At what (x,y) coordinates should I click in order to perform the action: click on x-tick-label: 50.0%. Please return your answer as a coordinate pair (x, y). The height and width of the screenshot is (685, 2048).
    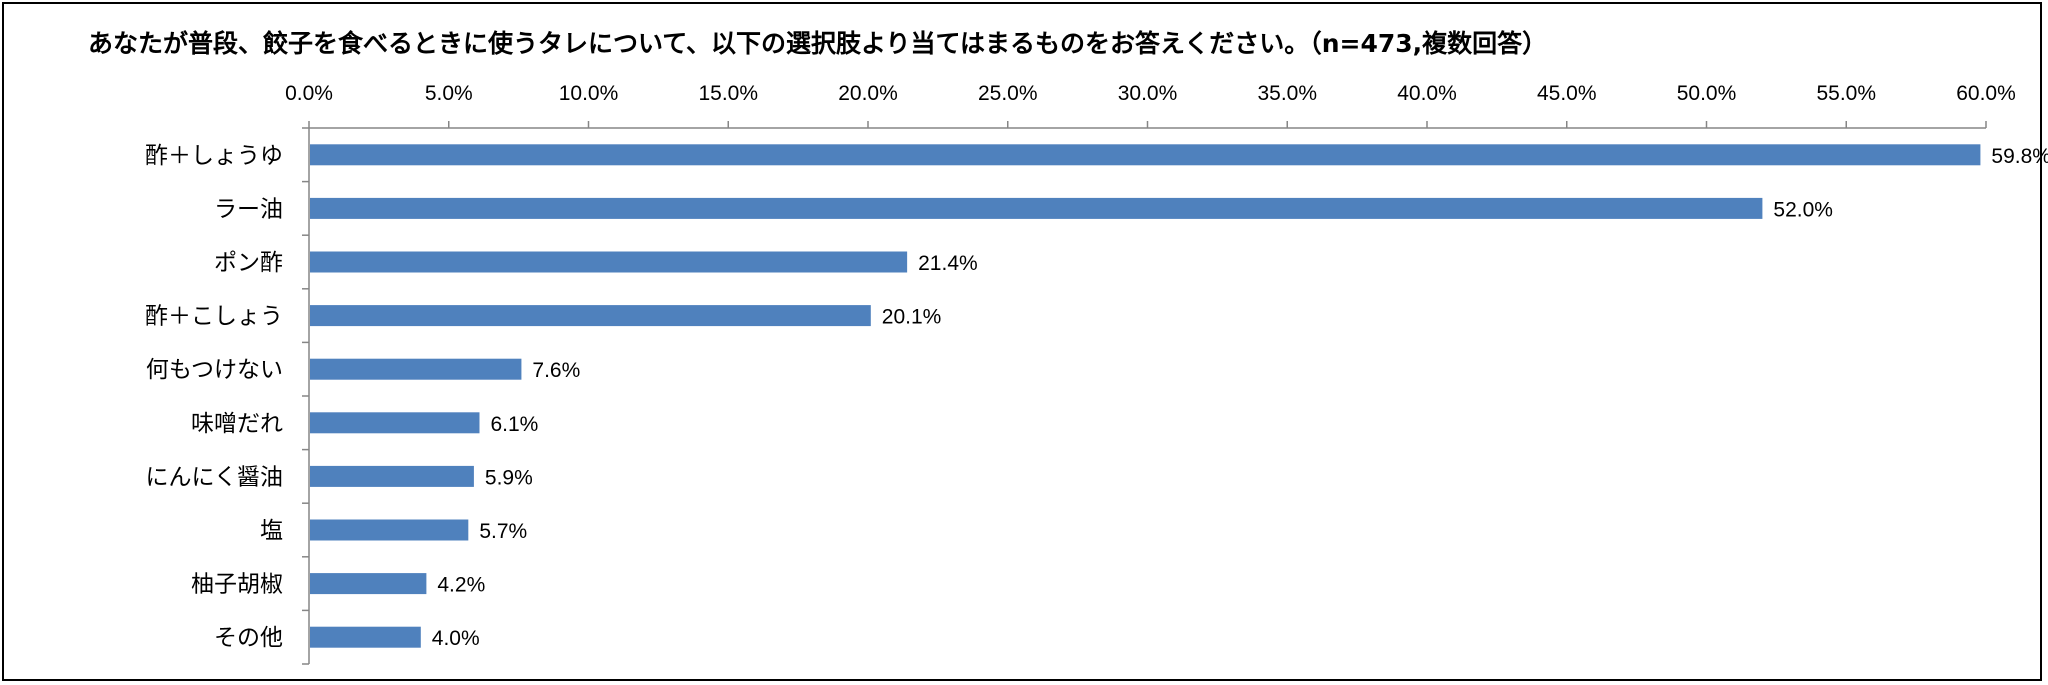
    Looking at the image, I should click on (1707, 93).